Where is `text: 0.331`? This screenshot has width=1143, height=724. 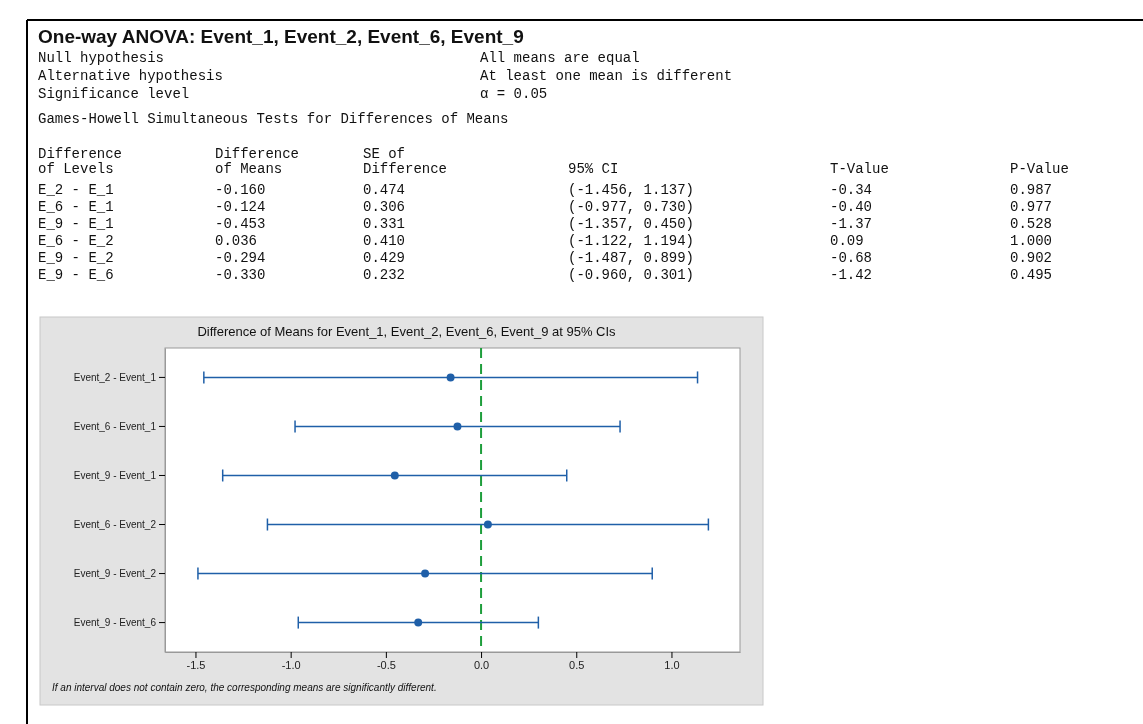 text: 0.331 is located at coordinates (384, 224).